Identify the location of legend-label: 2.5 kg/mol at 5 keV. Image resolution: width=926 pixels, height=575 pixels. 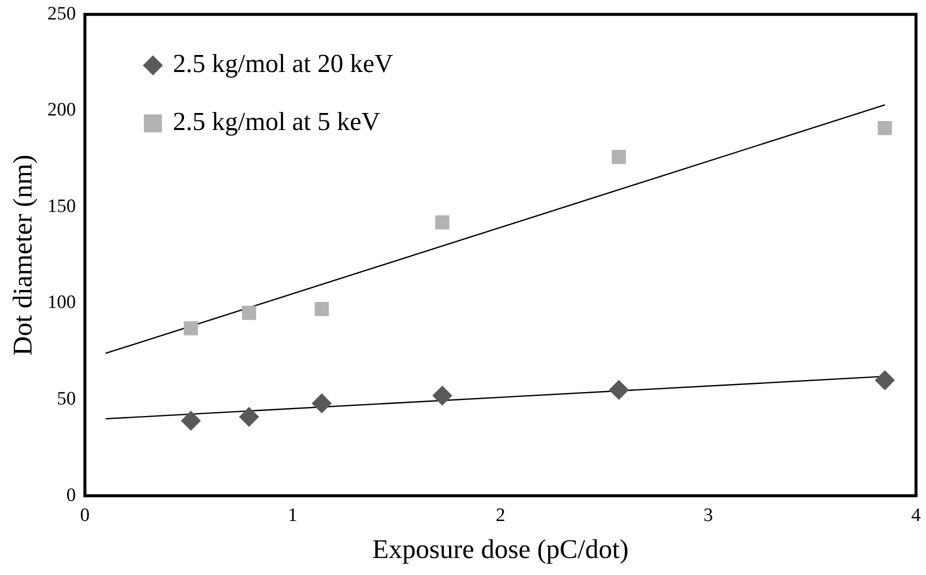
(276, 121).